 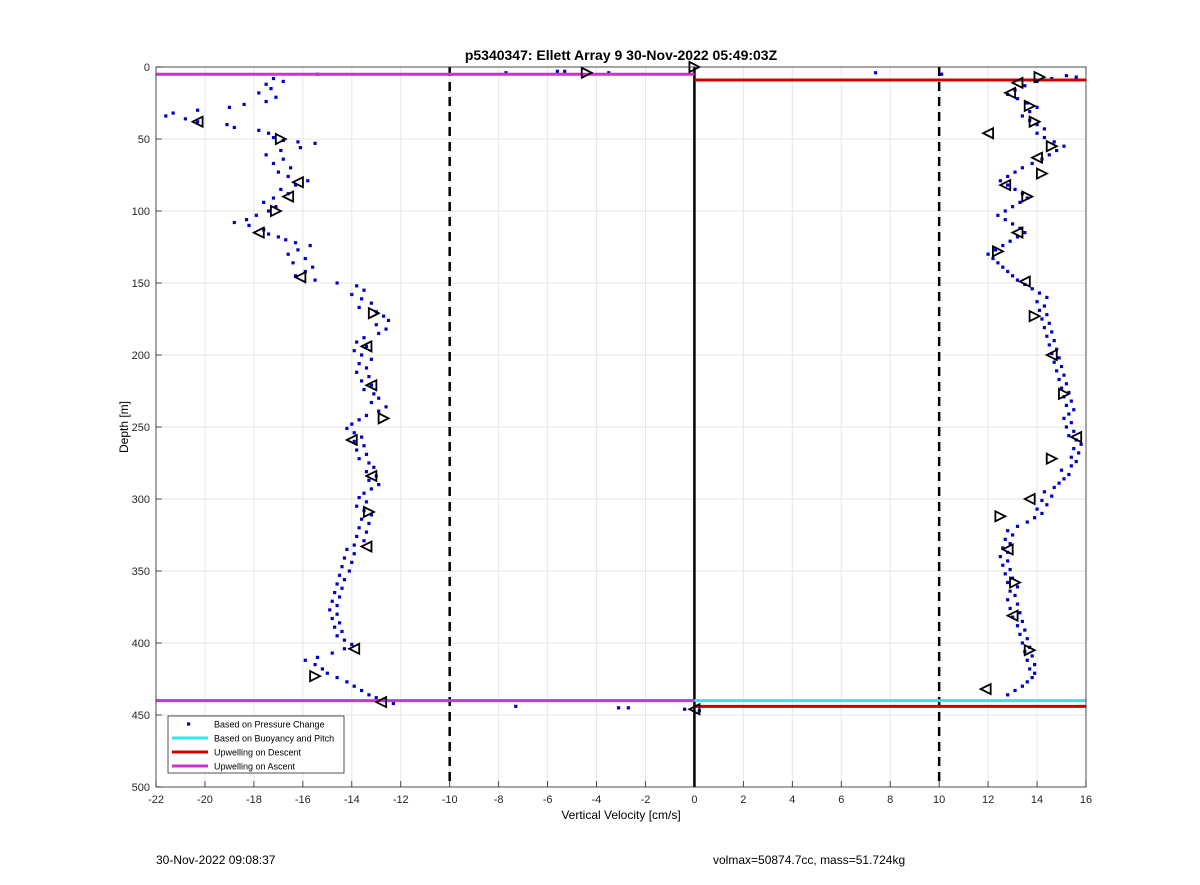 I want to click on x-axis-label: Vertical Velocity [cm/s], so click(x=620, y=815).